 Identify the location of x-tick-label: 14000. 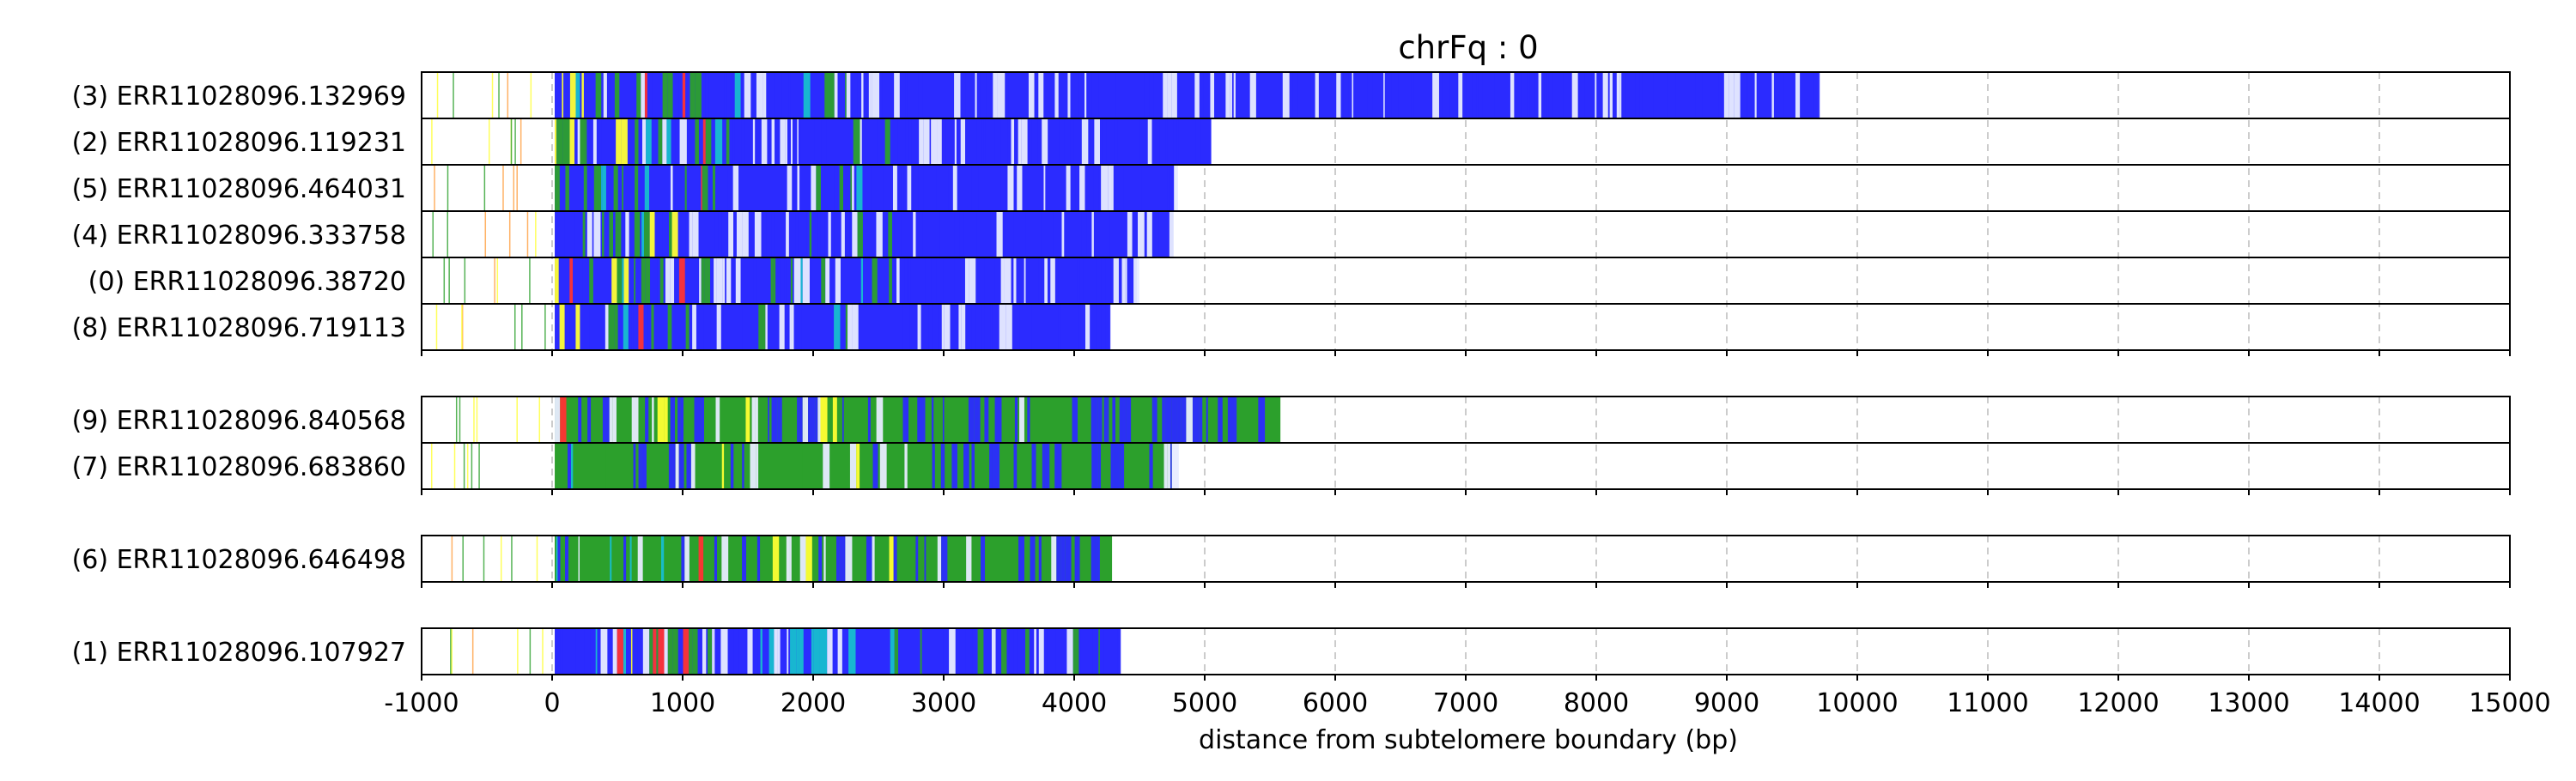
(2379, 703).